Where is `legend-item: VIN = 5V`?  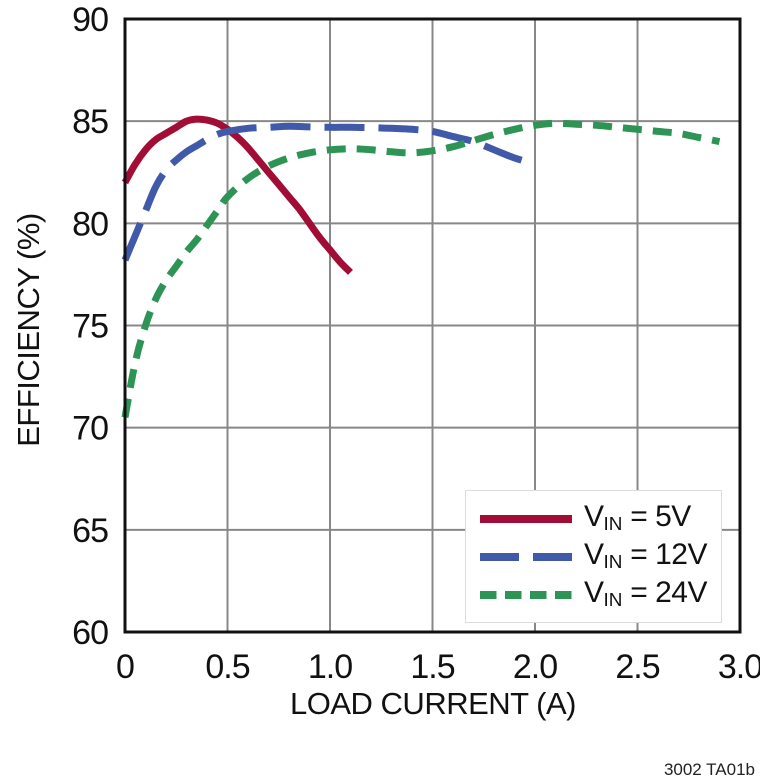
legend-item: VIN = 5V is located at coordinates (600, 519).